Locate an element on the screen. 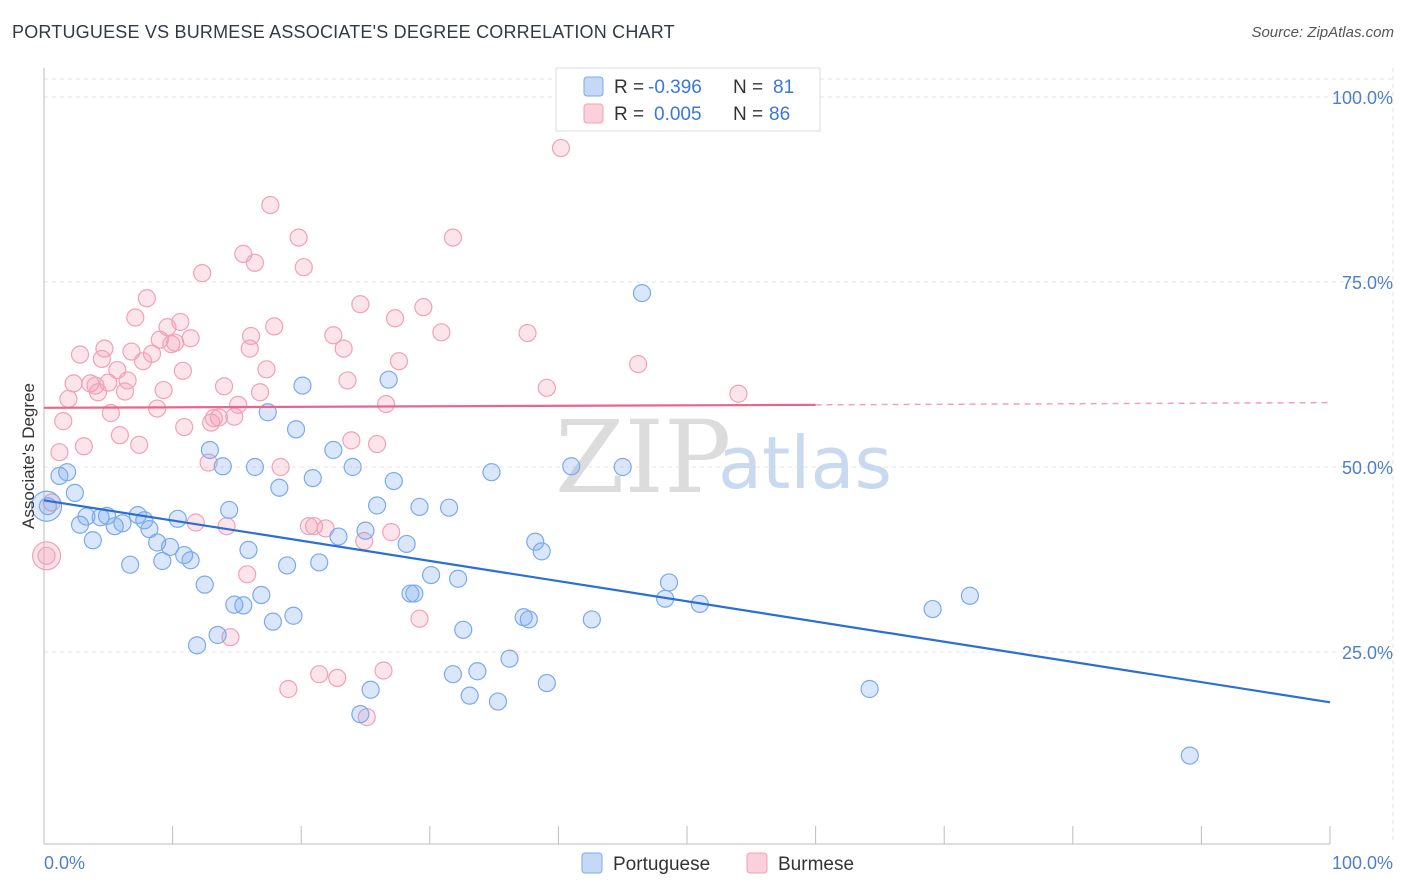  source-label: Source: ZipAtlas.com is located at coordinates (1322, 32).